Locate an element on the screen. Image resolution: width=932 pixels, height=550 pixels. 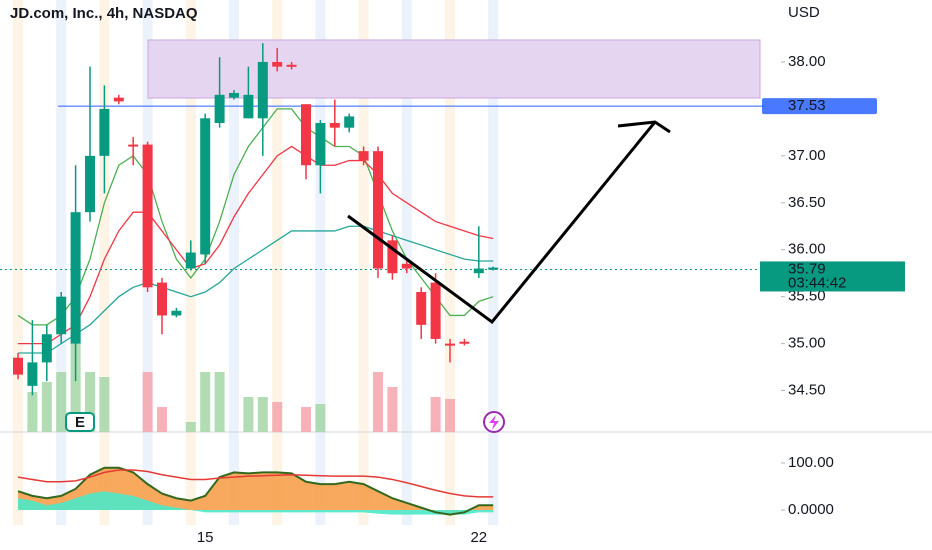
chart-title: JD.com, Inc., 4h, NASDAQ is located at coordinates (104, 13).